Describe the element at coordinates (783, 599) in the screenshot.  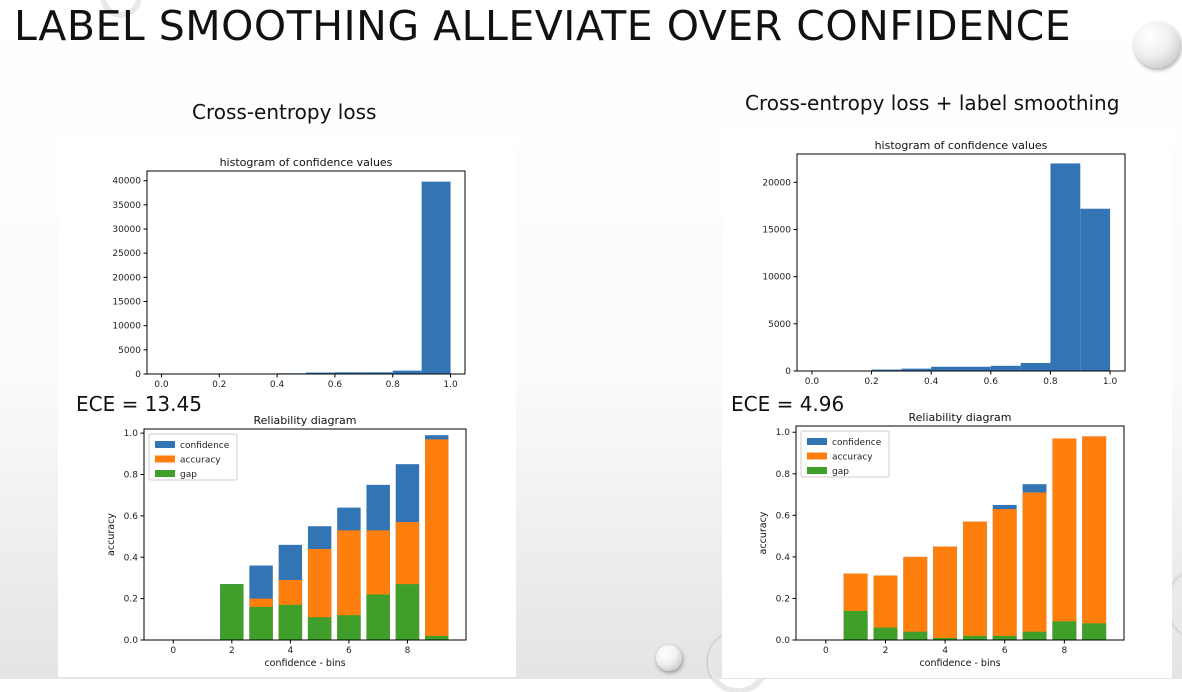
I see `y-tick-label: 0.2` at that location.